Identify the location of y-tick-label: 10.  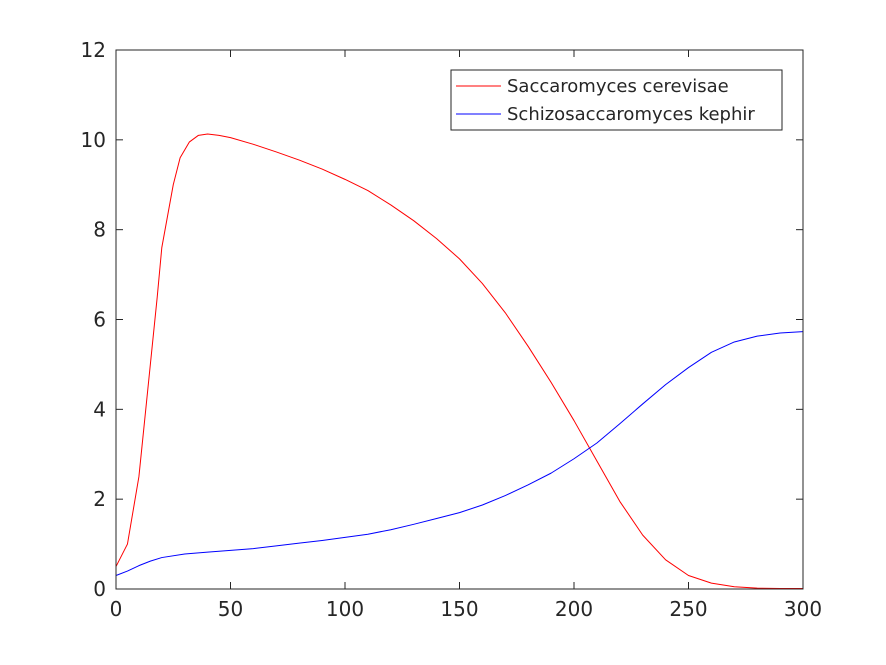
(93, 140).